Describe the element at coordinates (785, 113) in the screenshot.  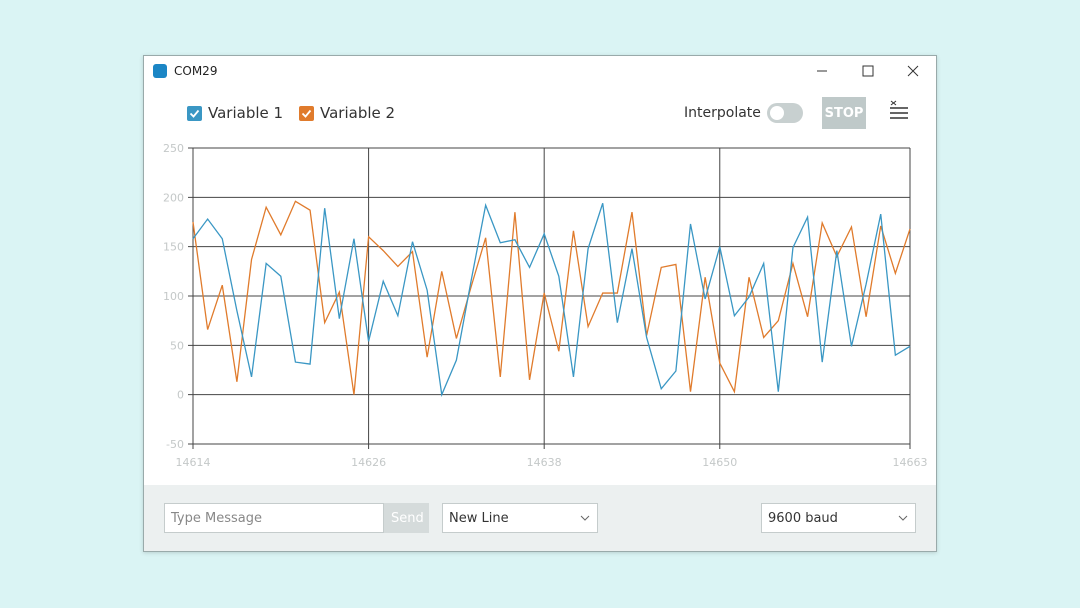
I see `interpolate-toggle` at that location.